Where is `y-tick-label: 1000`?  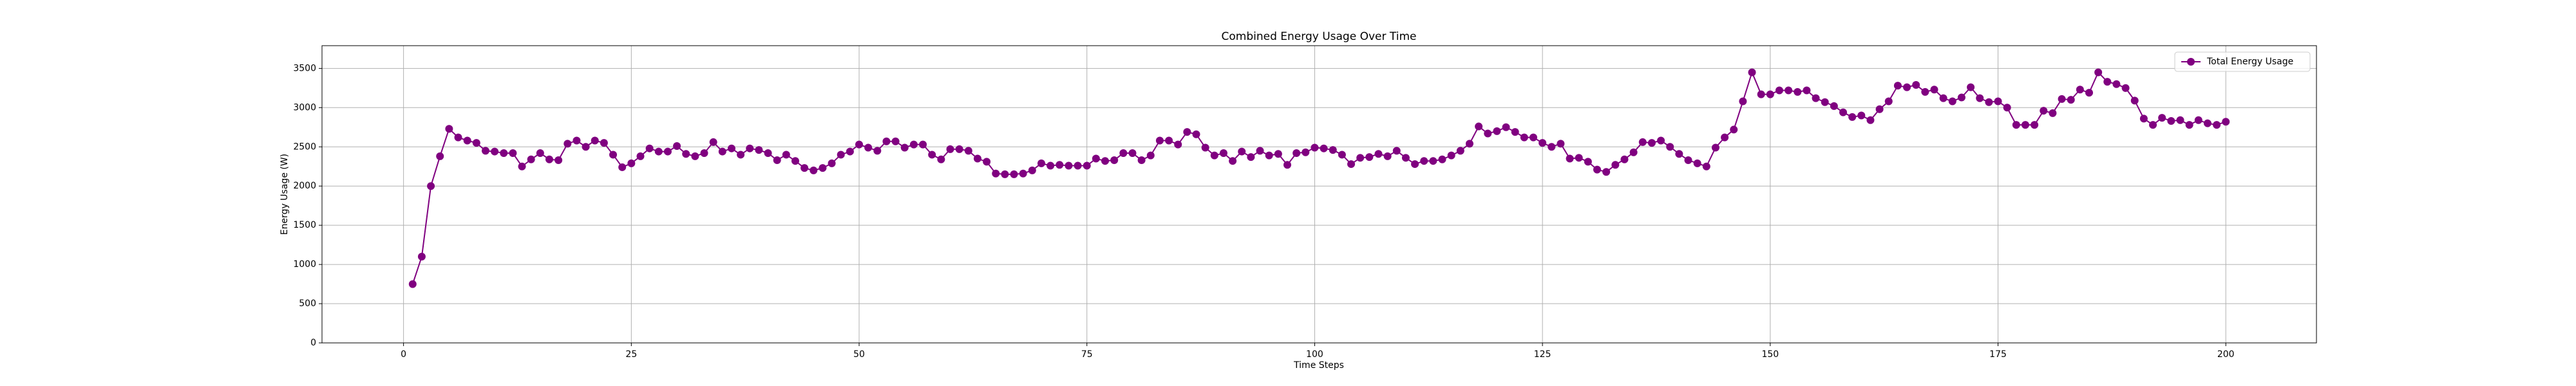 y-tick-label: 1000 is located at coordinates (304, 264).